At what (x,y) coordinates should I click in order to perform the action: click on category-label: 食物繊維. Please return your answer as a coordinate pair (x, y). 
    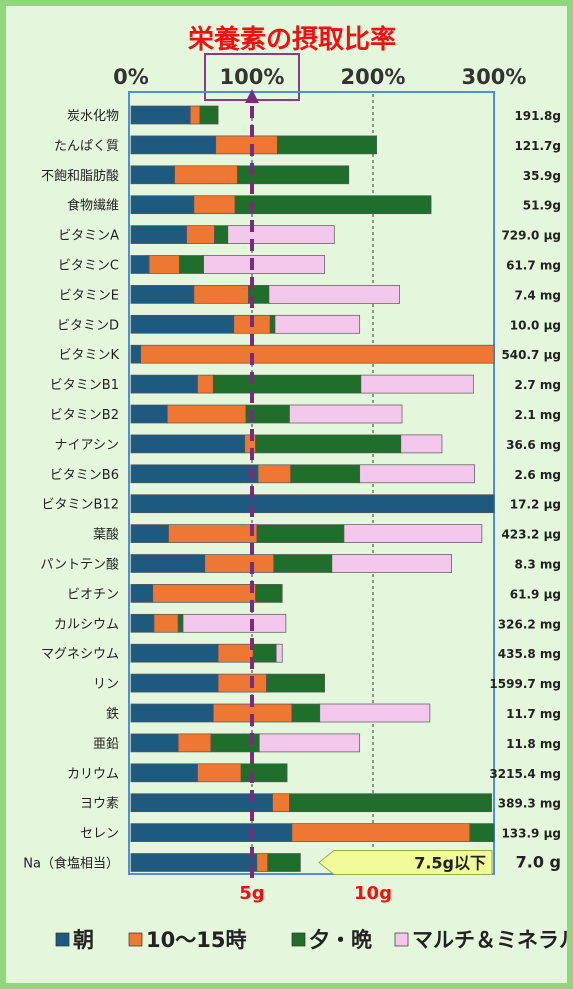
    Looking at the image, I should click on (93, 206).